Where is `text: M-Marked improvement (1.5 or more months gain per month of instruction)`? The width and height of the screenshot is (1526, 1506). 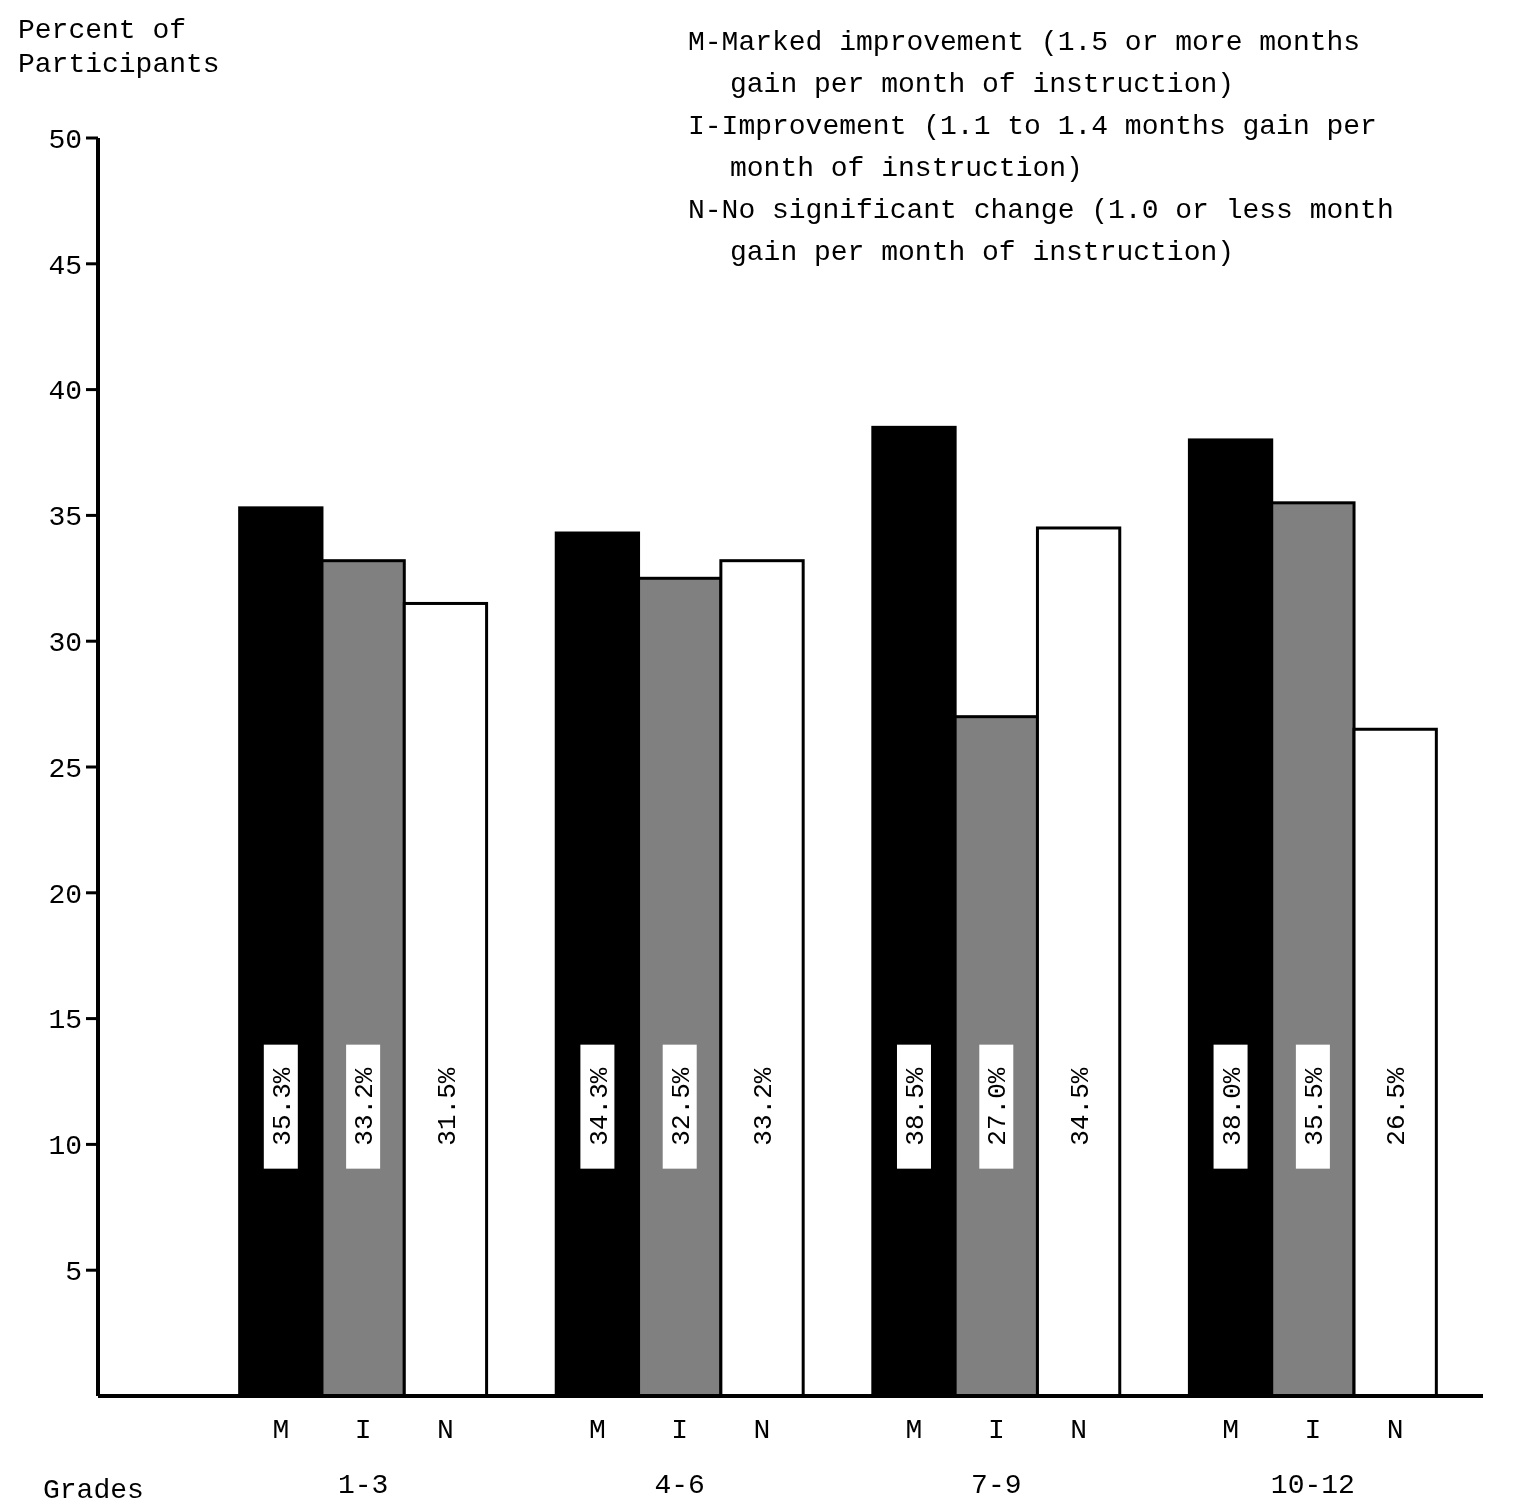
text: M-Marked improvement (1.5 or more months gain per month of instruction) is located at coordinates (1024, 63).